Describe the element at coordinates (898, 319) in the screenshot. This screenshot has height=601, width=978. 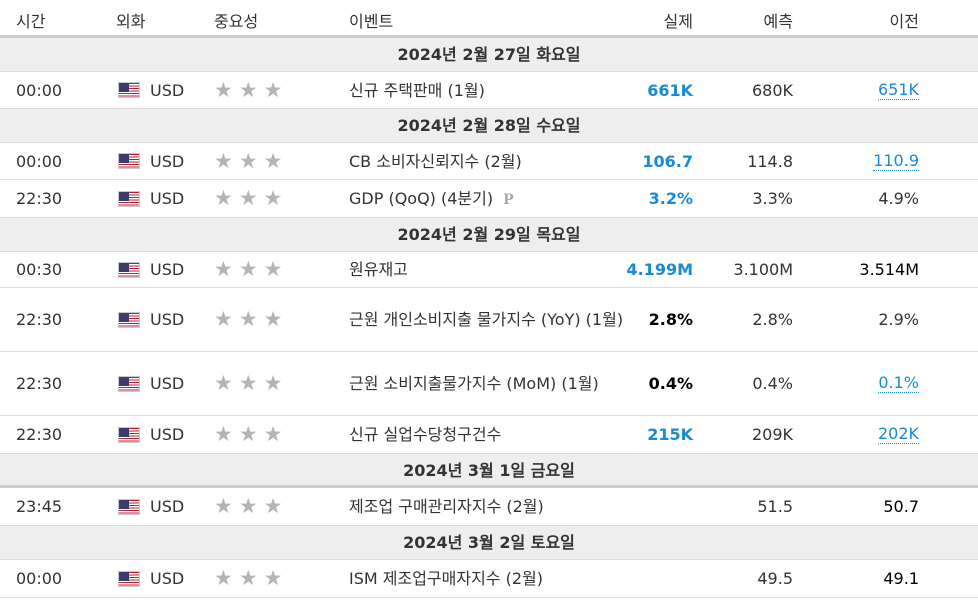
I see `event-previous: 2.9%` at that location.